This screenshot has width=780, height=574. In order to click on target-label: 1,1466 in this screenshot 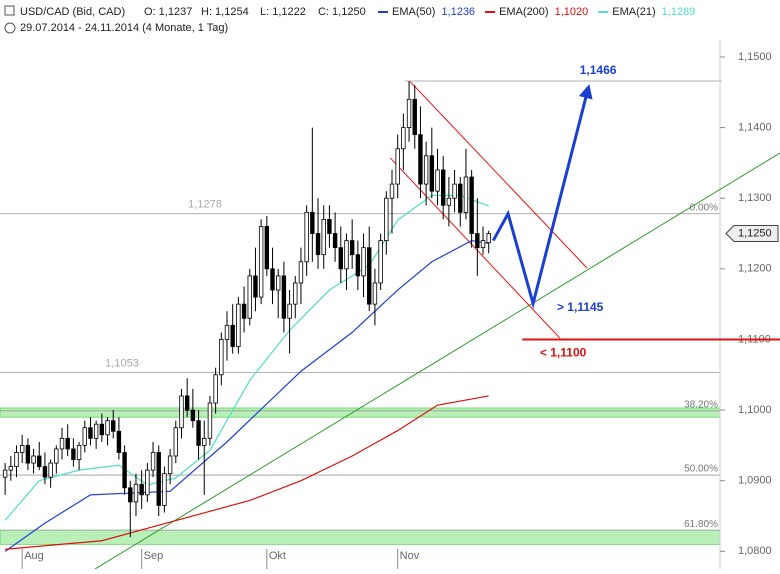, I will do `click(598, 70)`.